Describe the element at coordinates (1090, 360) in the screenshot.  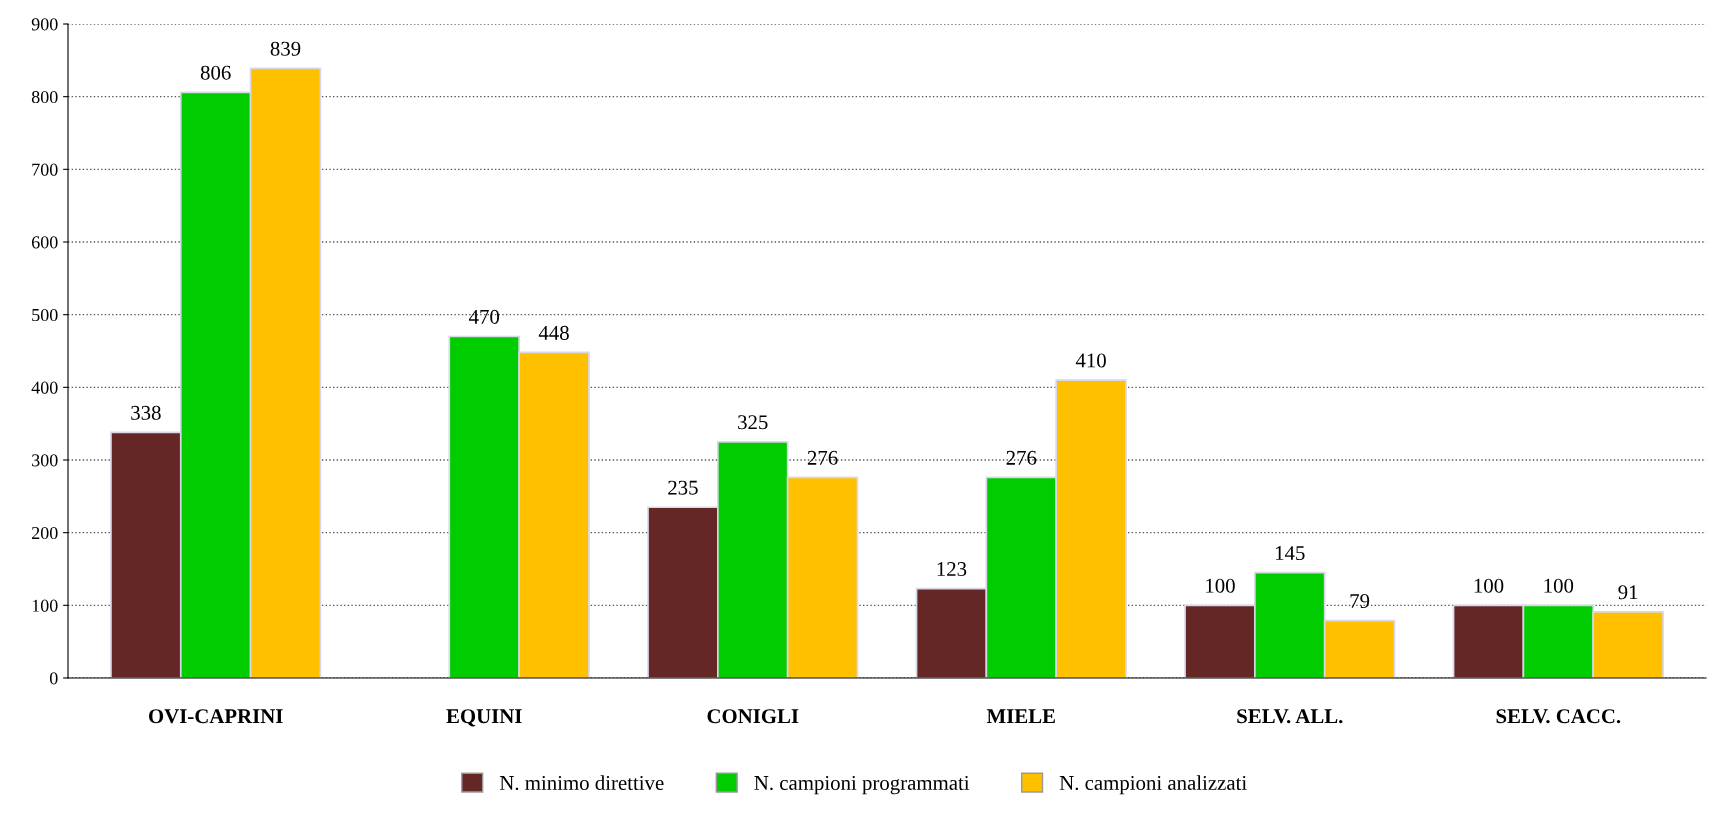
I see `data-label: 410` at that location.